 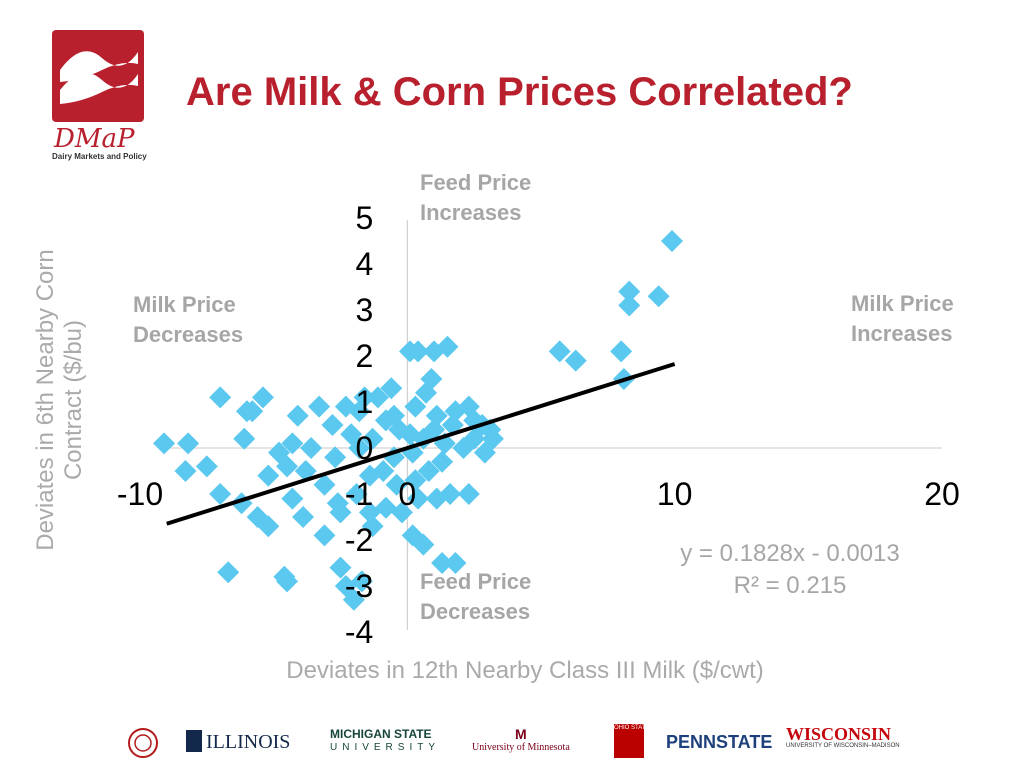 I want to click on y-tick-label: -1, so click(x=359, y=494).